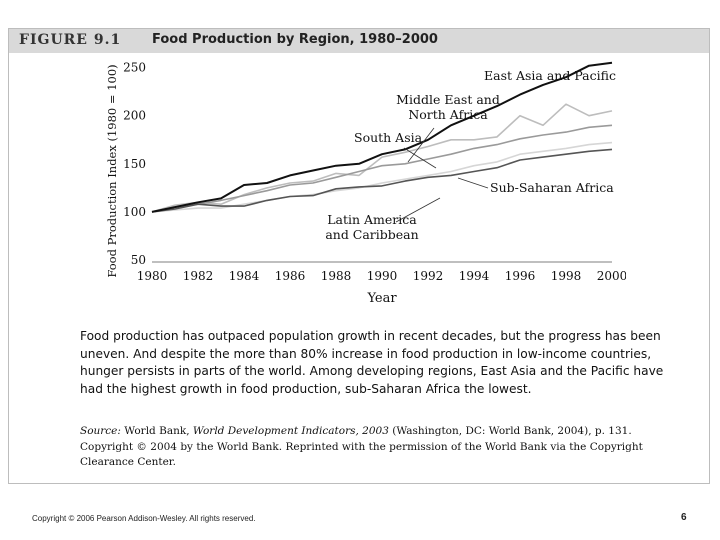 This screenshot has height=540, width=720. Describe the element at coordinates (381, 298) in the screenshot. I see `x-axis-label: Year` at that location.